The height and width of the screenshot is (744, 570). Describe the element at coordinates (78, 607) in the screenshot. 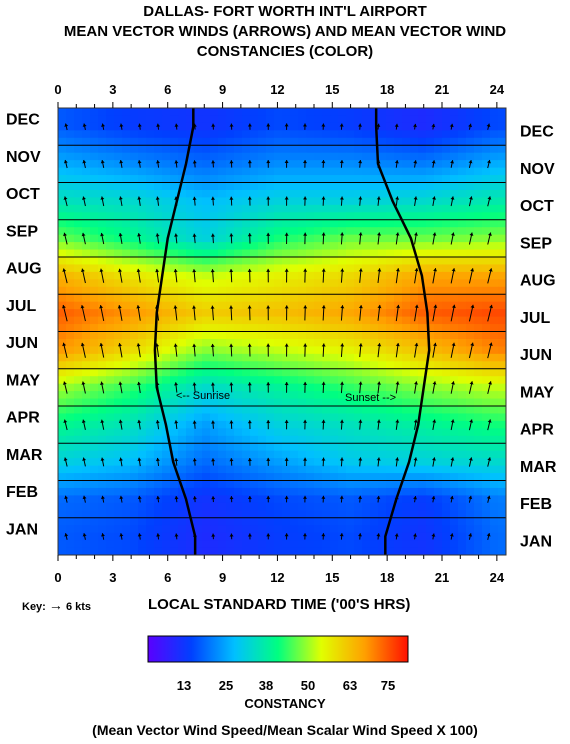

I see `key-value: 6 kts` at that location.